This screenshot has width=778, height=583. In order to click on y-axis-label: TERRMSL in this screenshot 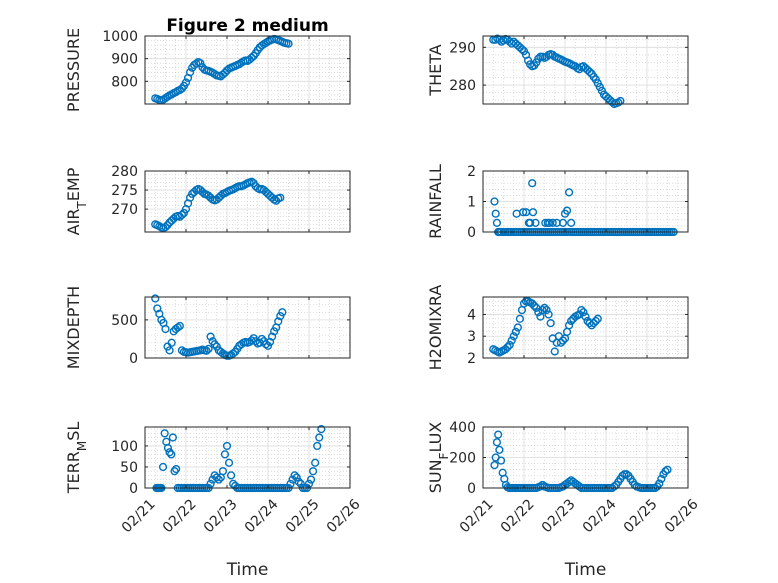, I will do `click(76, 458)`.